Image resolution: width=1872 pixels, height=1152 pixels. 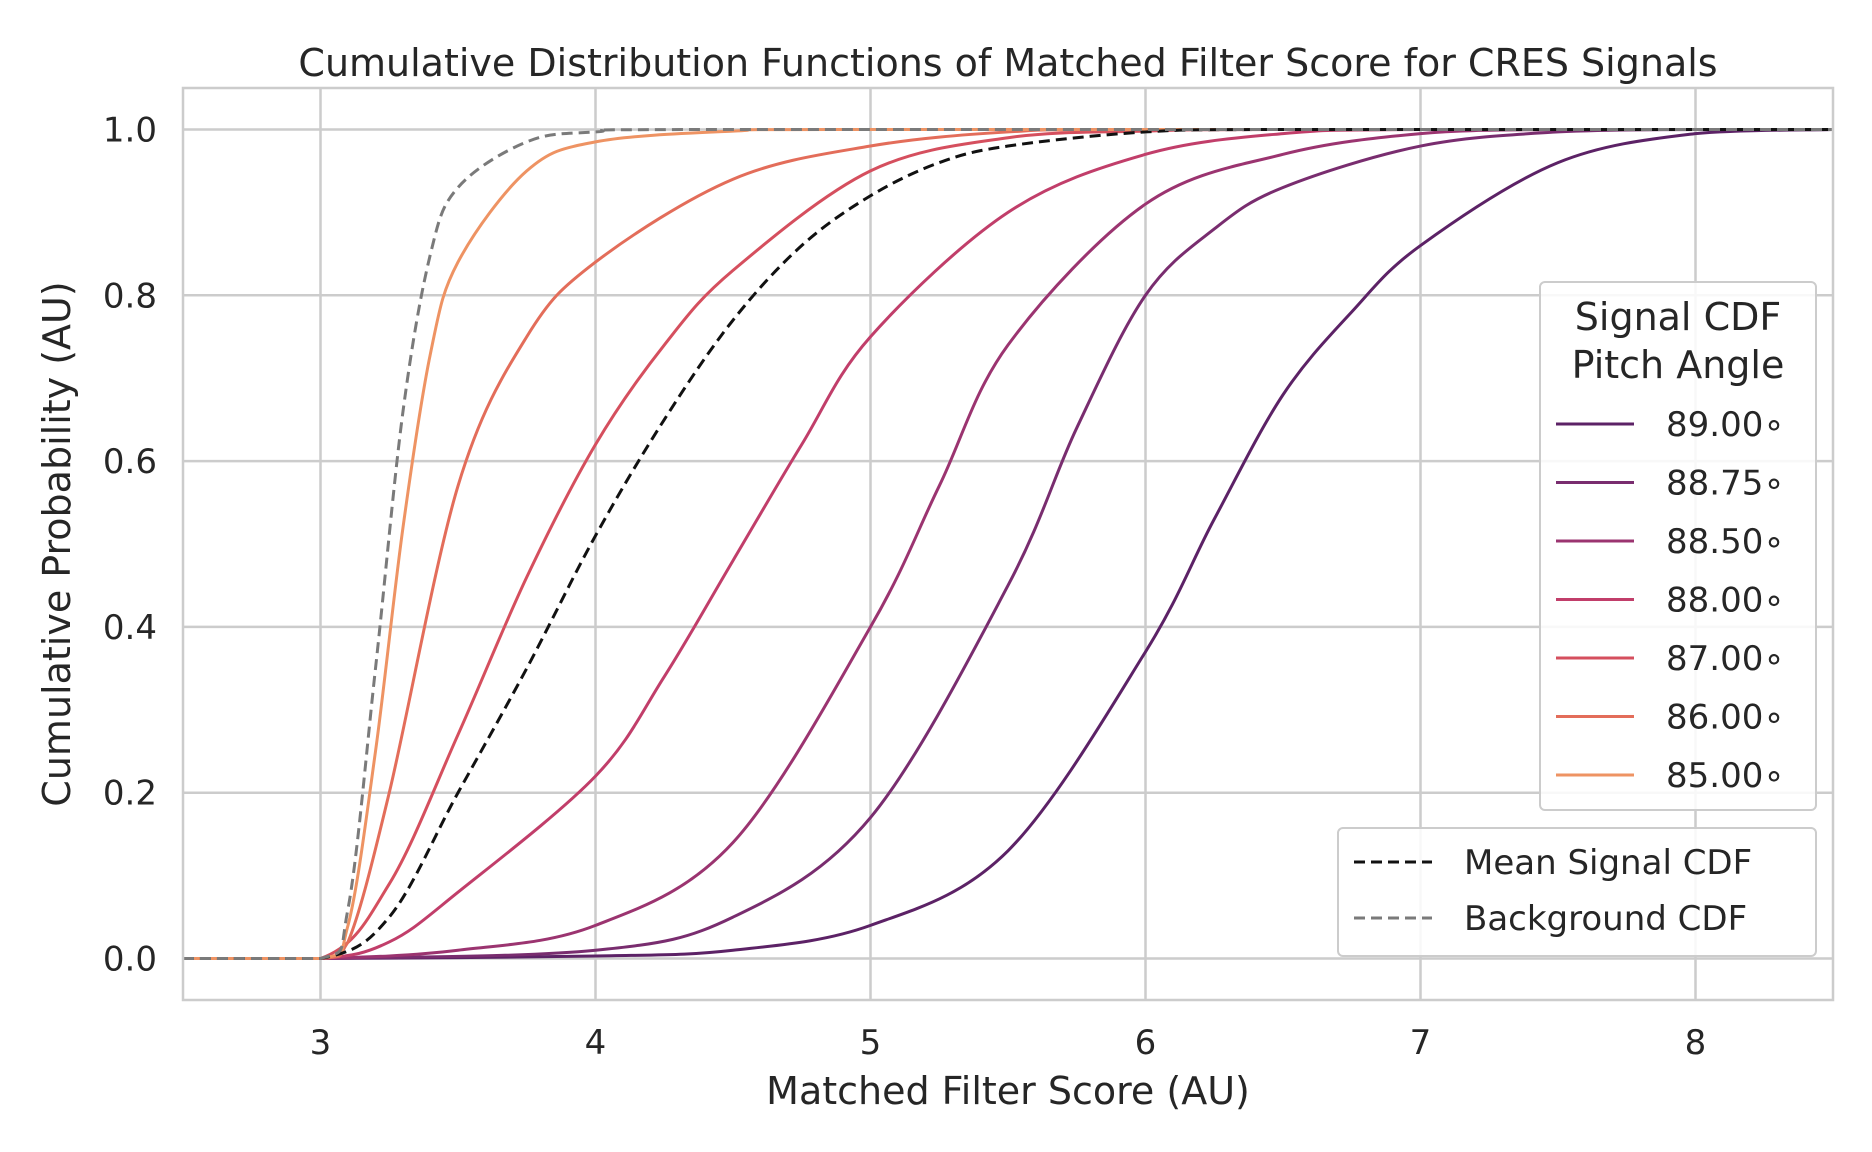 I want to click on legend-label: 87.00∘, so click(x=1725, y=659).